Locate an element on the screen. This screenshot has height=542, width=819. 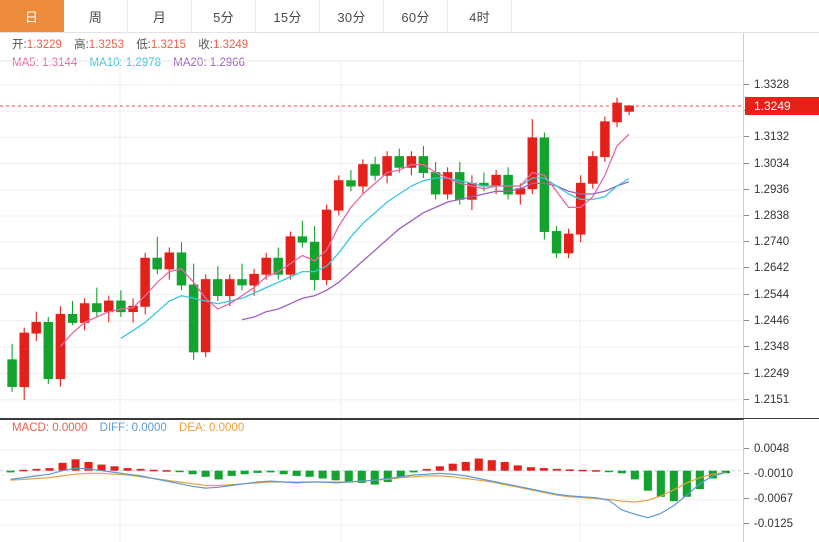
tab-3: 5分 is located at coordinates (224, 16).